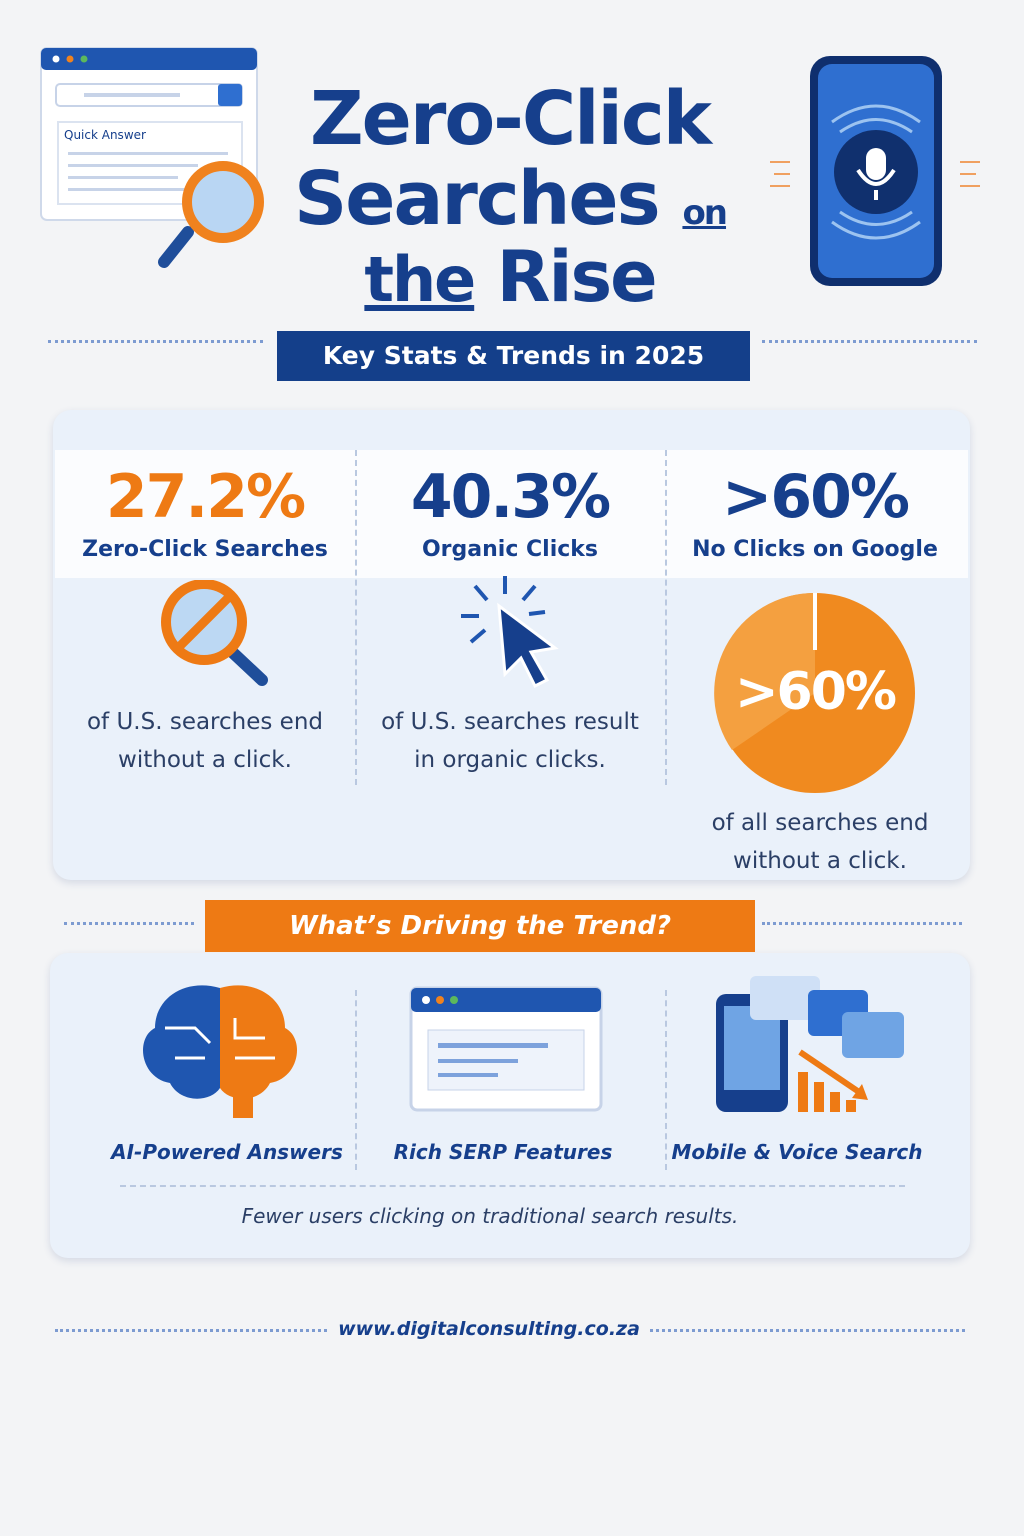 The height and width of the screenshot is (1536, 1024). I want to click on stat-value: 40.3%, so click(510, 497).